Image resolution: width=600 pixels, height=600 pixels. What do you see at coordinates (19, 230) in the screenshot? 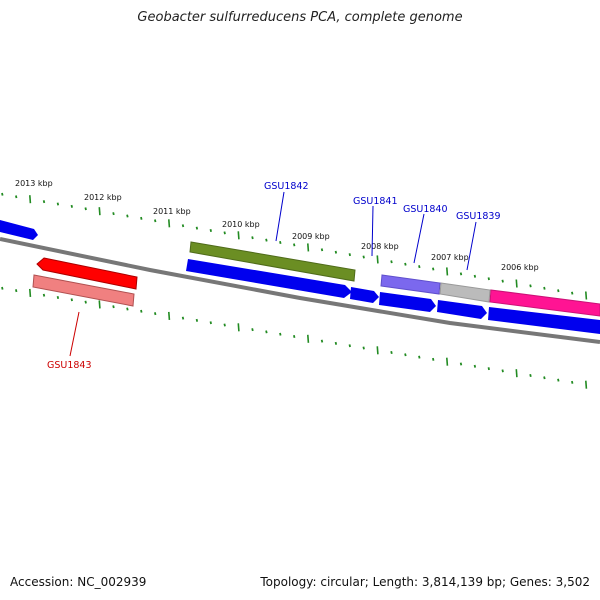
I see `gene-arrow-left-edge` at bounding box center [19, 230].